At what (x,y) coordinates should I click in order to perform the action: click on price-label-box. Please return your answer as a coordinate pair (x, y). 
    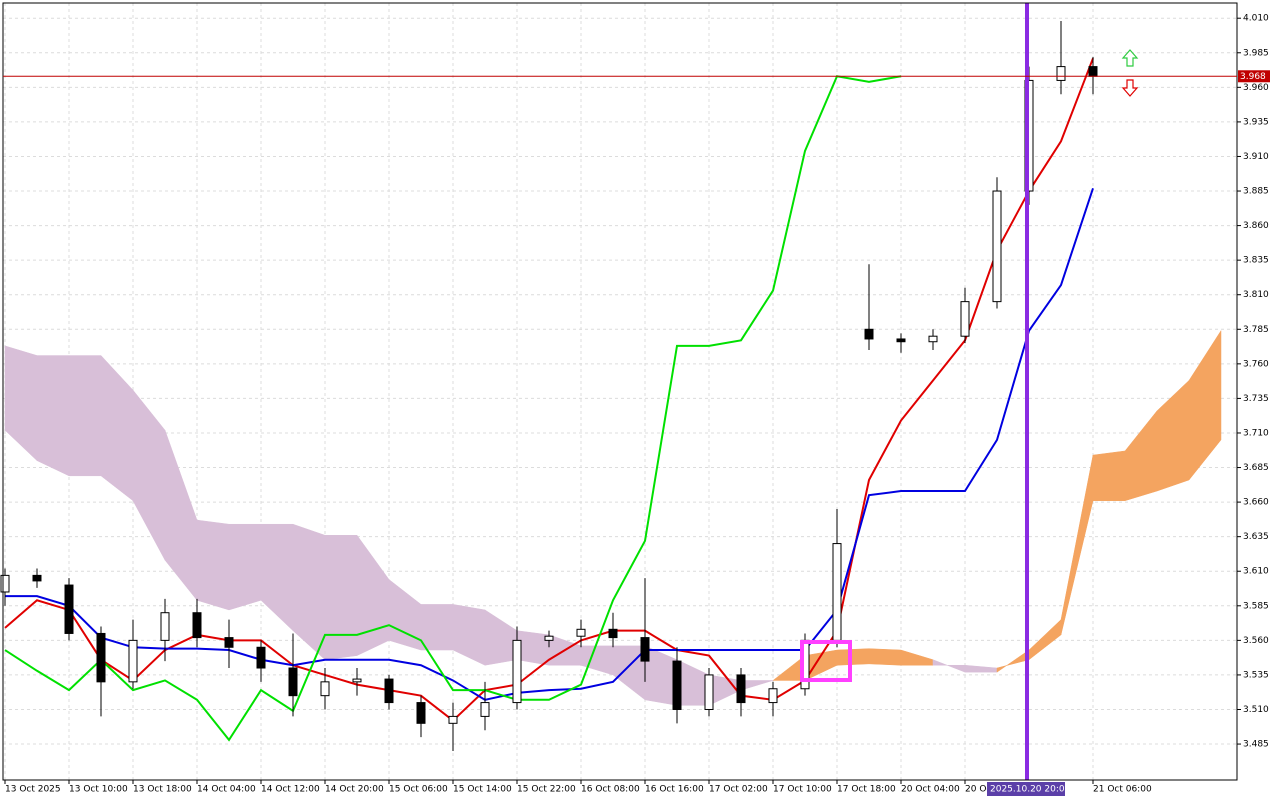
    Looking at the image, I should click on (1254, 76).